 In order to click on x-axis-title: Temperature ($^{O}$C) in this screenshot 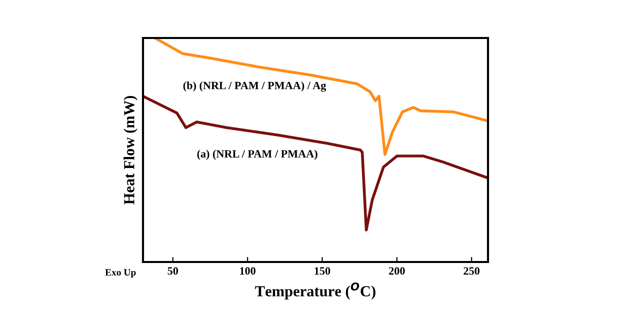, I will do `click(315, 291)`.